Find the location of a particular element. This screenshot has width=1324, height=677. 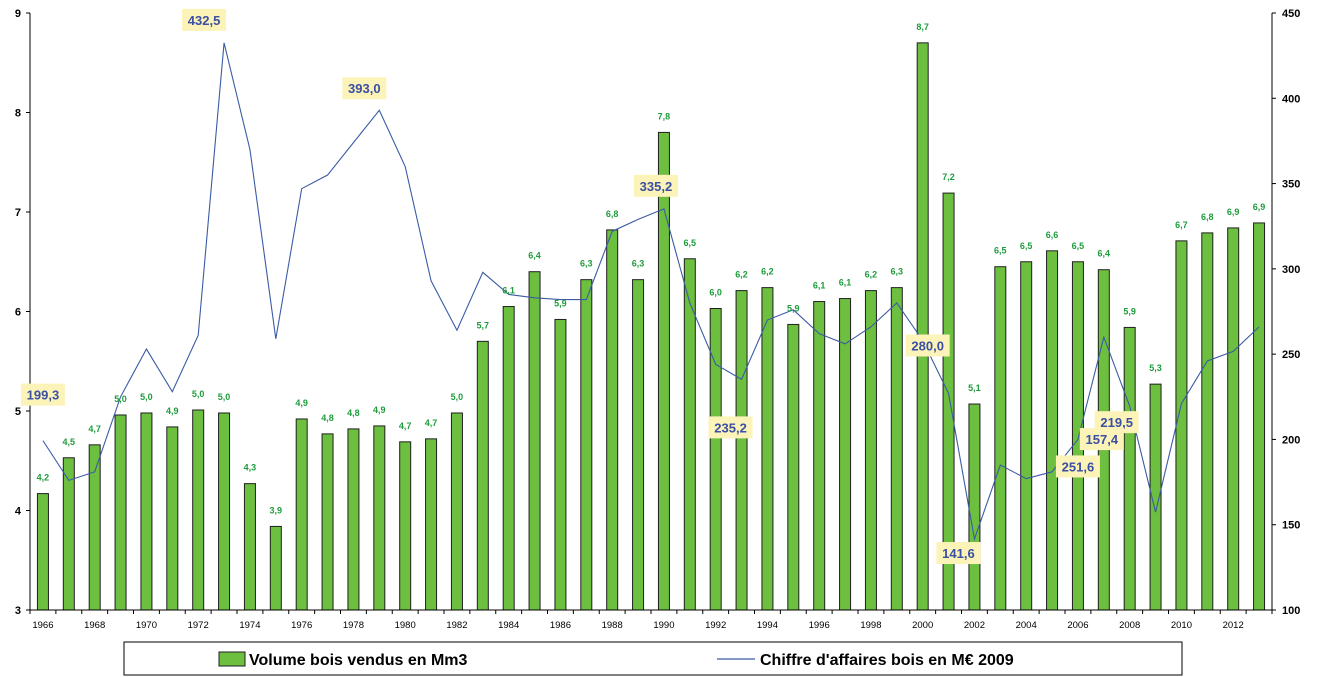

bar-value-label: 6,4 is located at coordinates (1104, 254).